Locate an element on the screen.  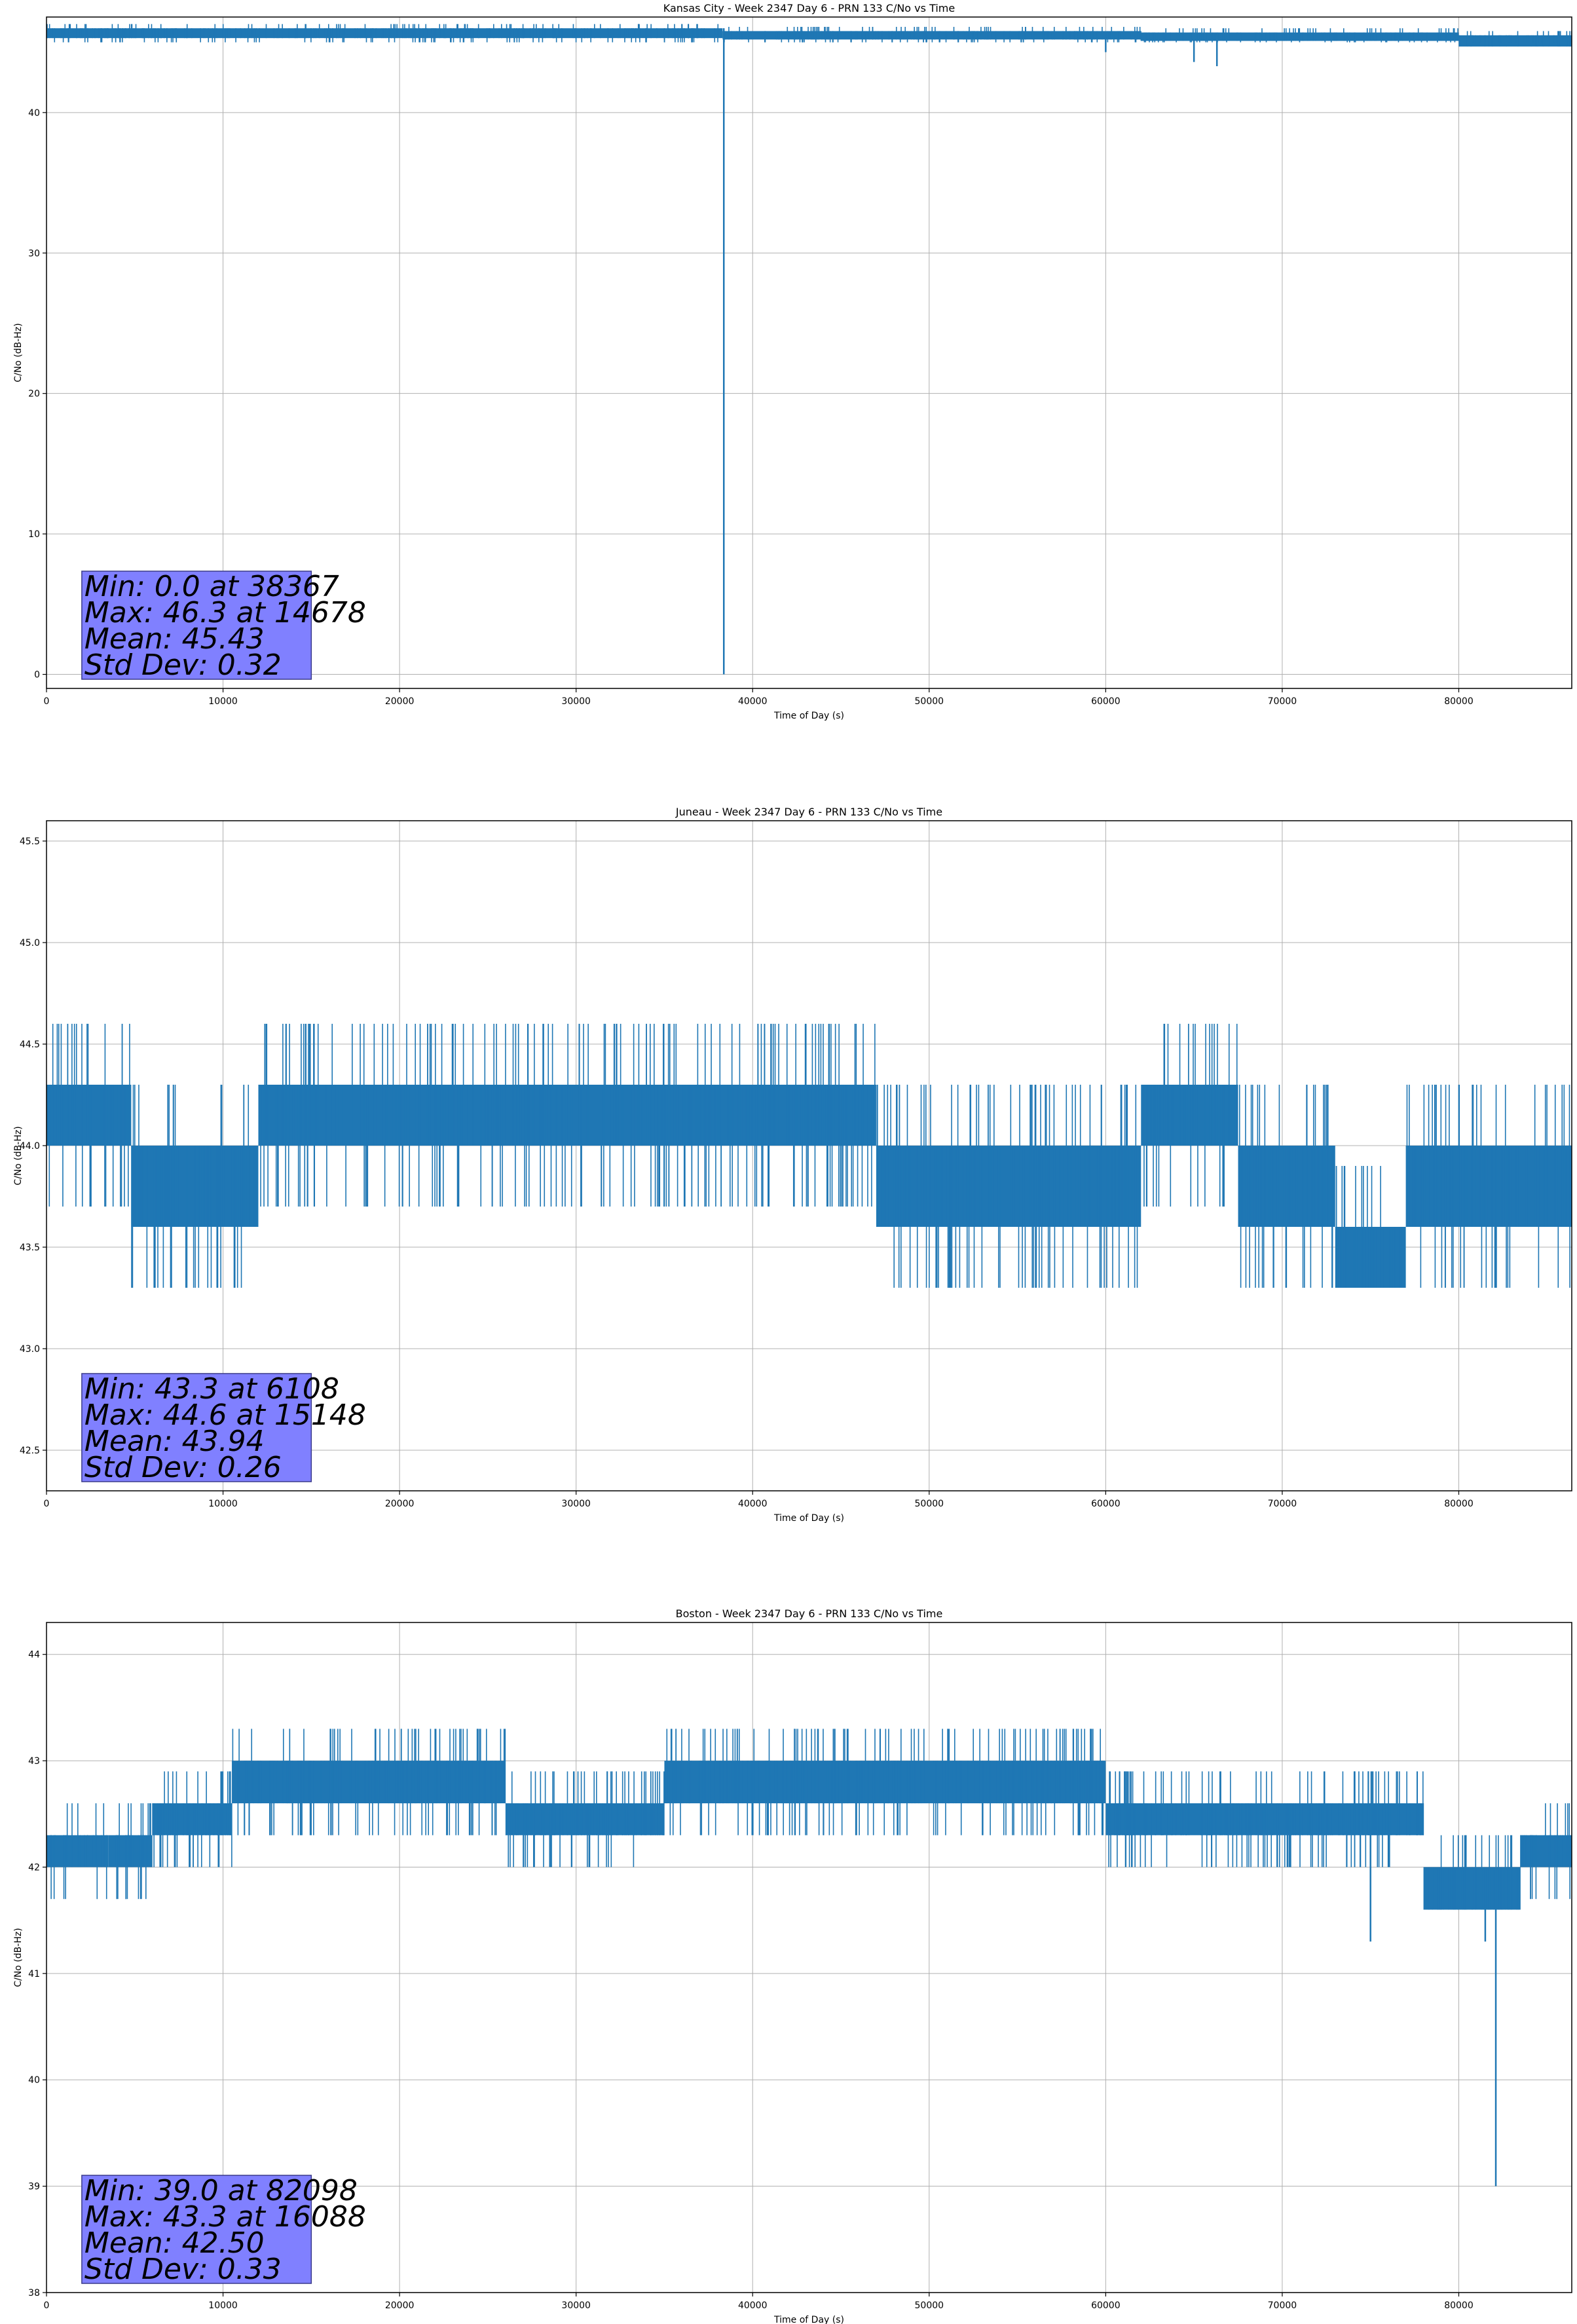
y-tick-label: 30 is located at coordinates (34, 253).